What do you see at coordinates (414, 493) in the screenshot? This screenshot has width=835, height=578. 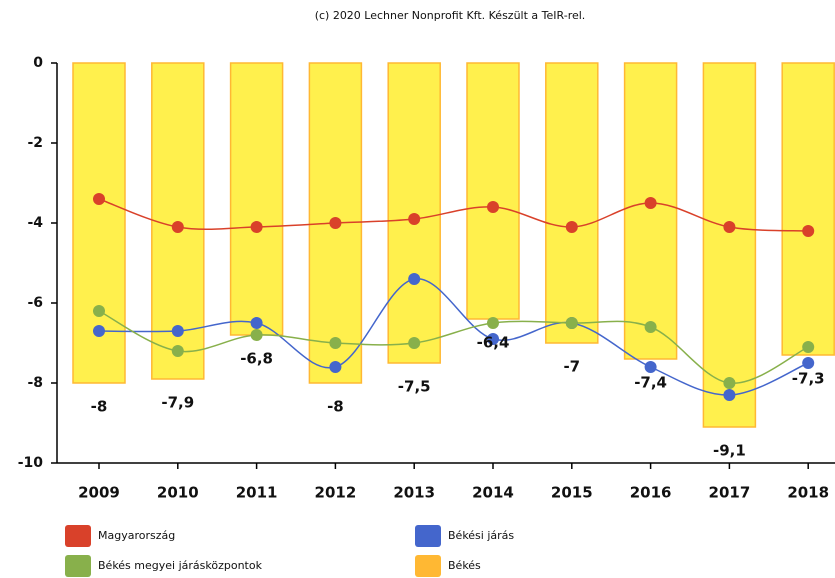 I see `x-tick-label: 2013` at bounding box center [414, 493].